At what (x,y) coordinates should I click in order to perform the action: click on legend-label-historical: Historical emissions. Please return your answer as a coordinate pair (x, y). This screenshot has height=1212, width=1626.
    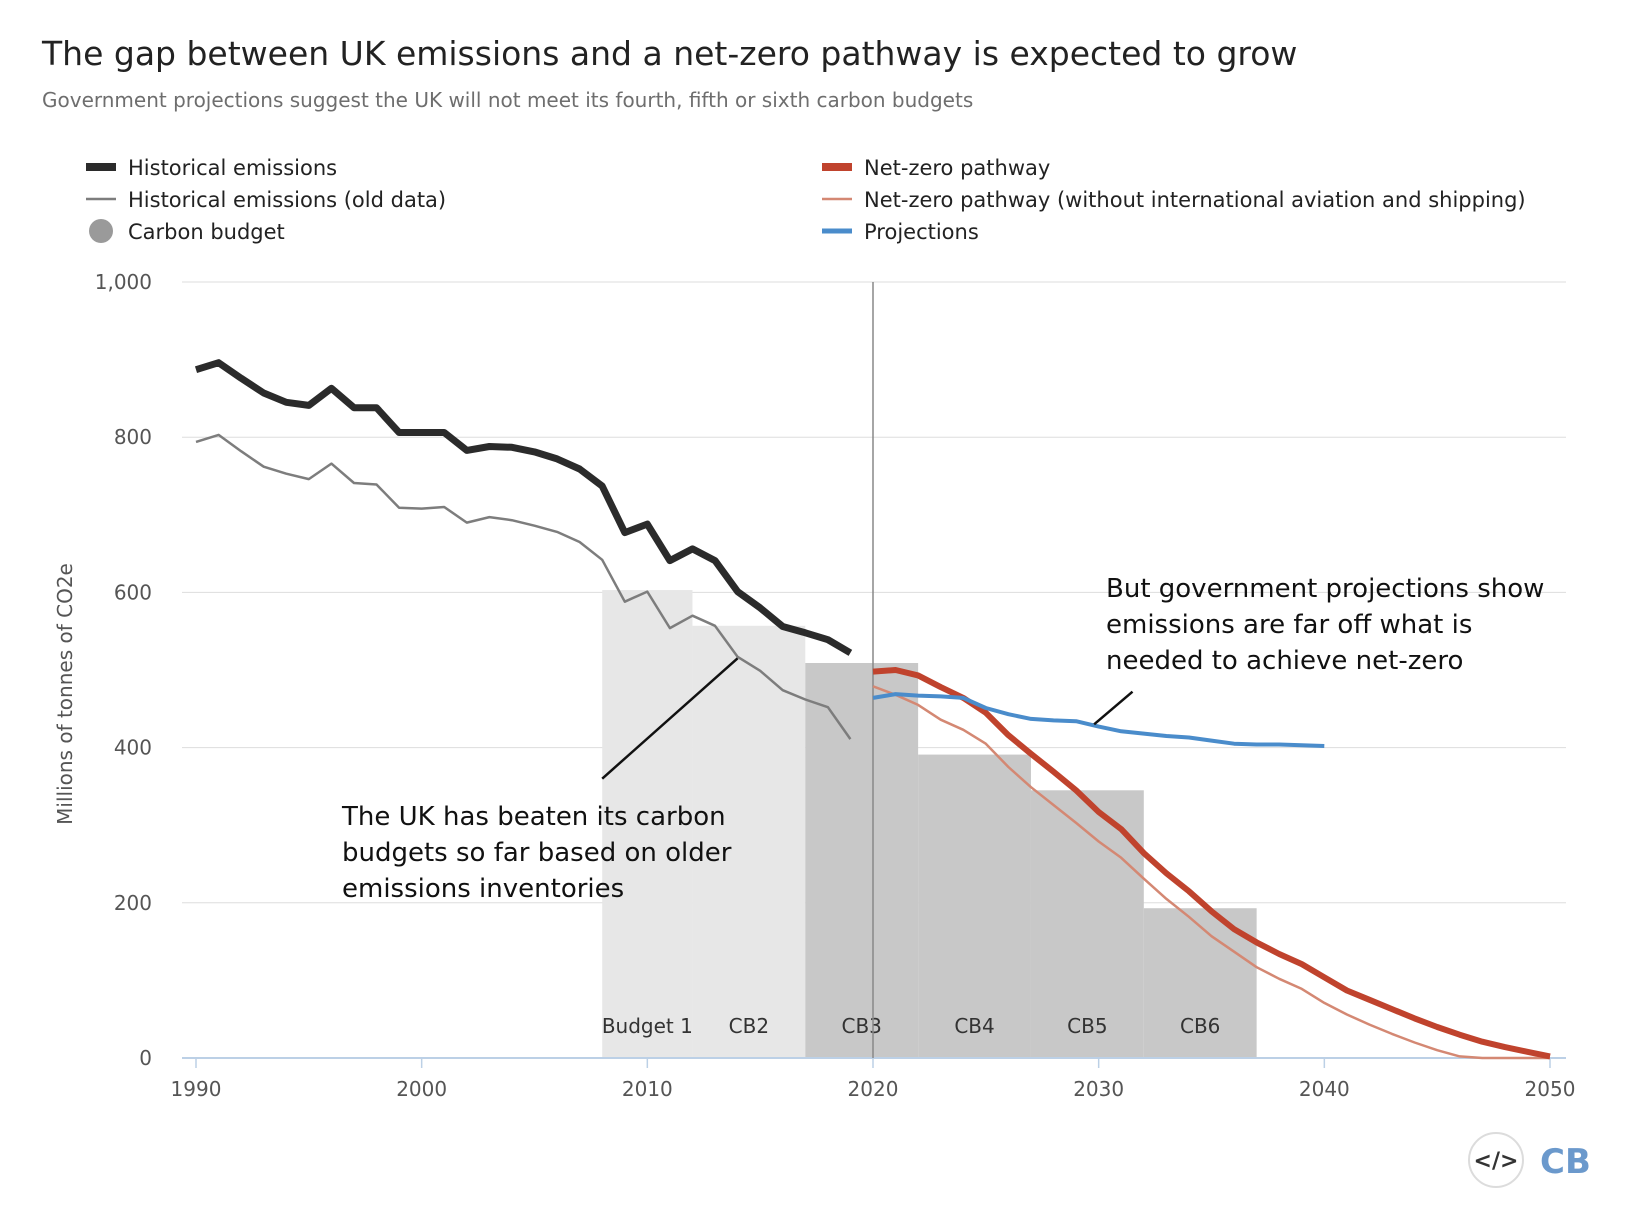
    Looking at the image, I should click on (232, 168).